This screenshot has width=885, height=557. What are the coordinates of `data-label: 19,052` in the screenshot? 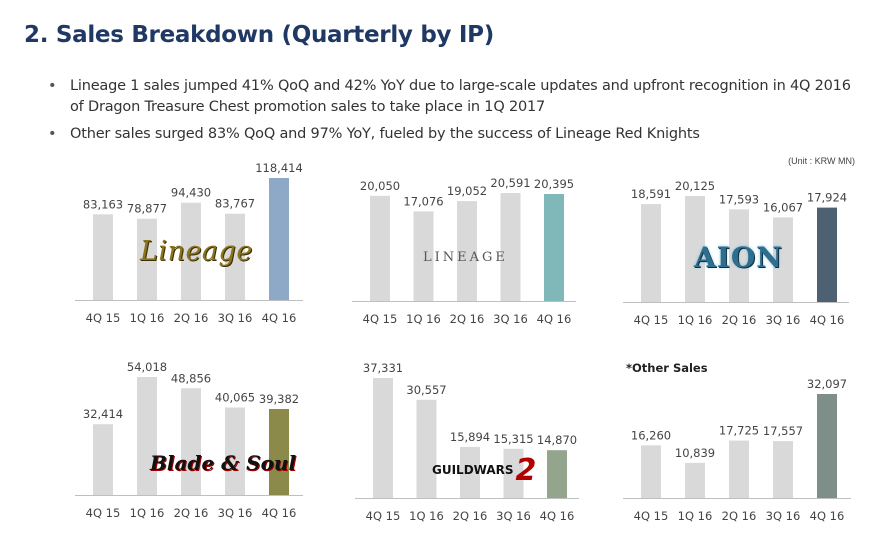 It's located at (467, 191).